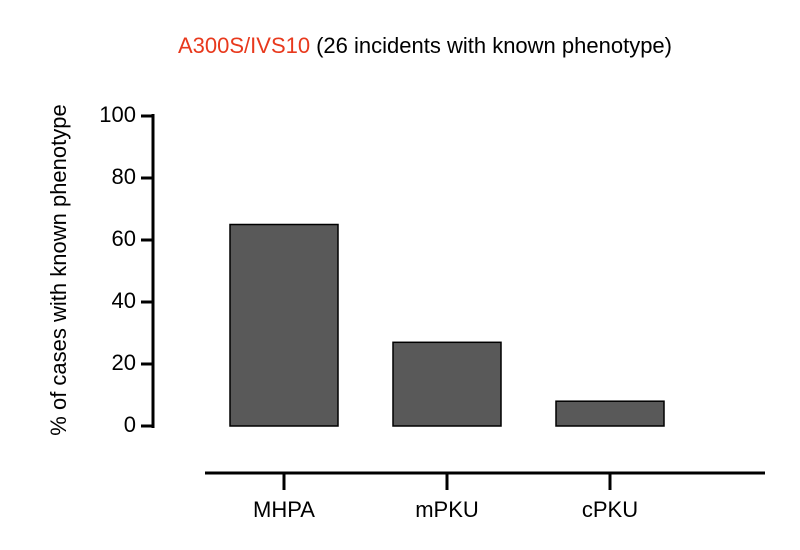  I want to click on chart-title-highlight: A300S/IVS10, so click(244, 45).